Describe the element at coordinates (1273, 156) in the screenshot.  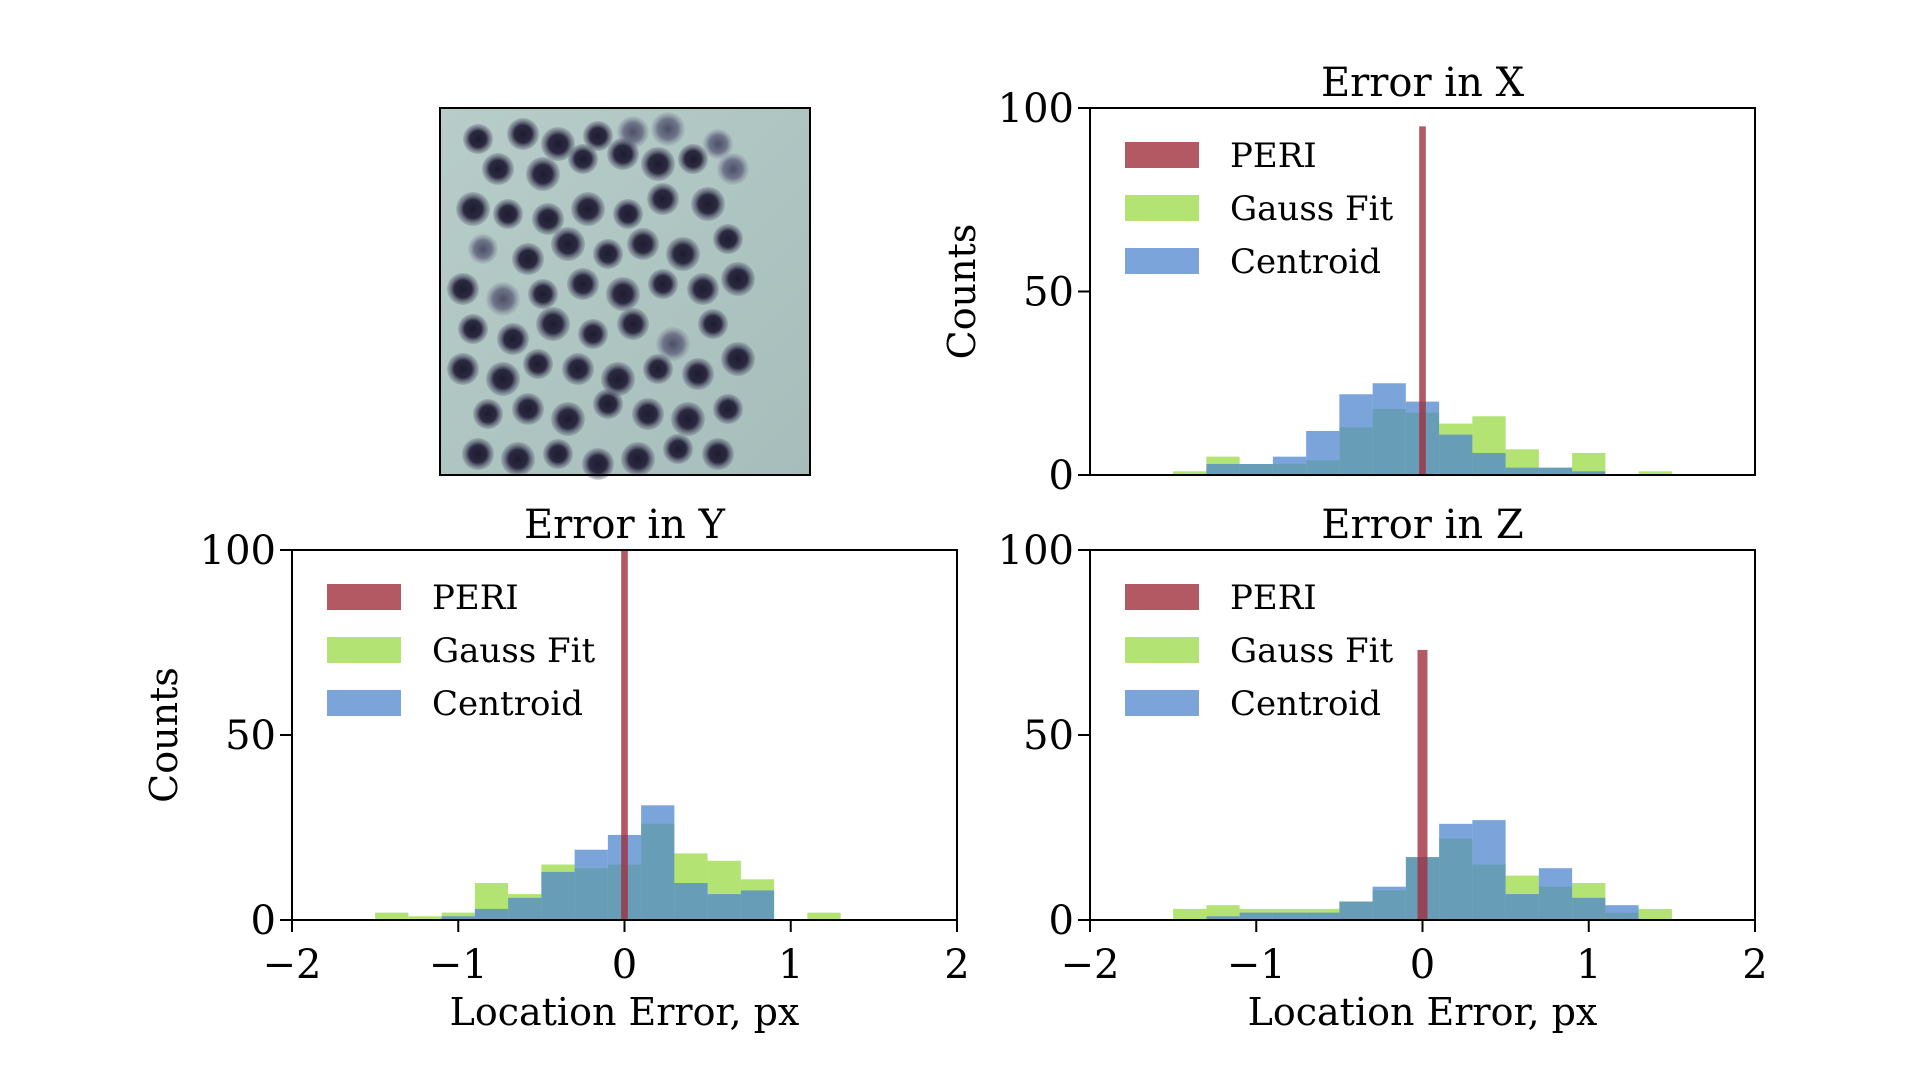
I see `legend-label: PERI` at that location.